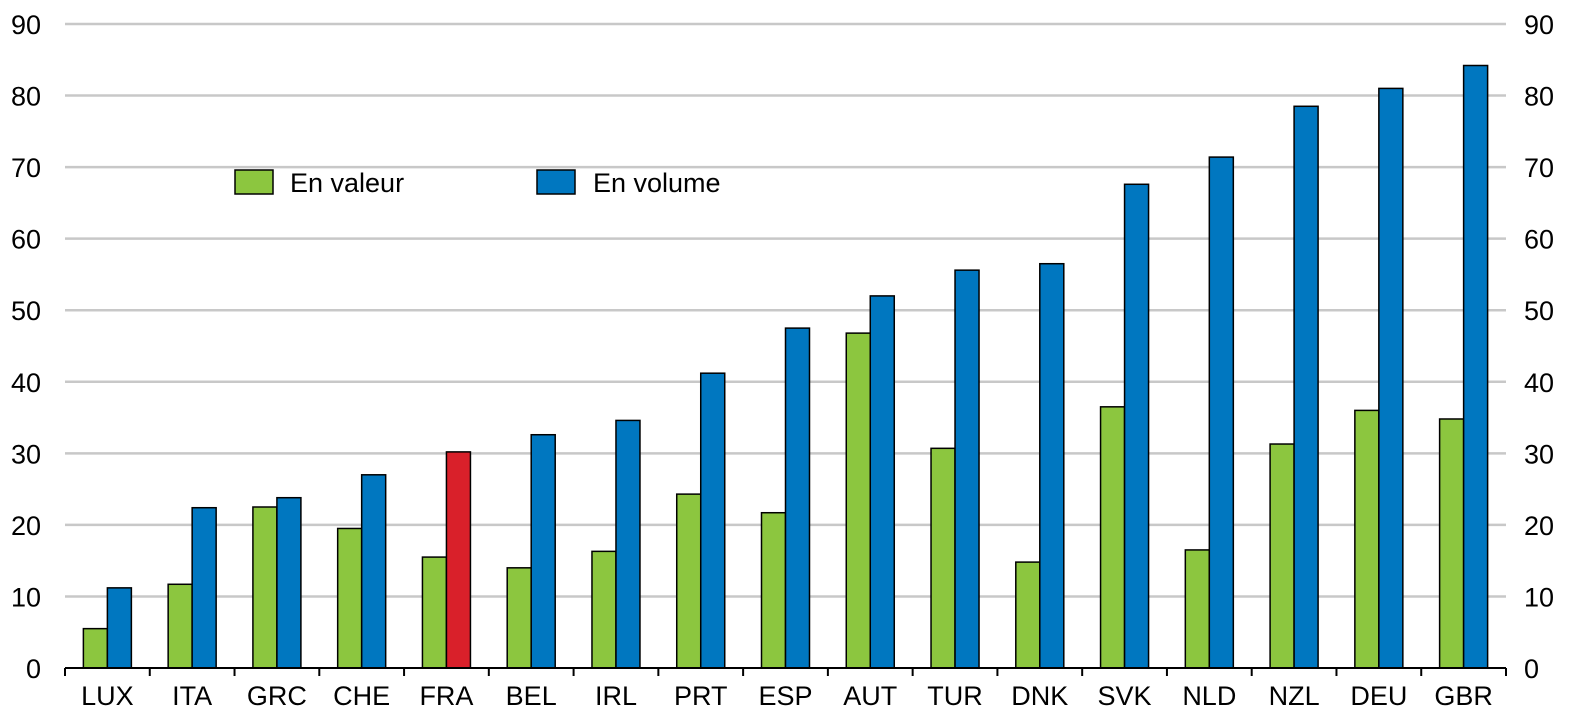 This screenshot has width=1581, height=715. Describe the element at coordinates (604, 609) in the screenshot. I see `bar-irl-valeur` at that location.